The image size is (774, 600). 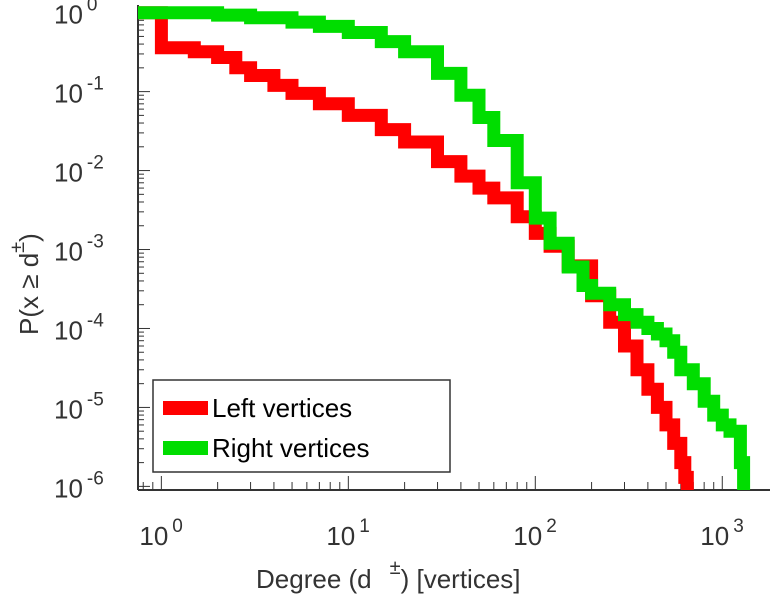 What do you see at coordinates (177, 526) in the screenshot?
I see `x-tick-label-exponent: 0` at bounding box center [177, 526].